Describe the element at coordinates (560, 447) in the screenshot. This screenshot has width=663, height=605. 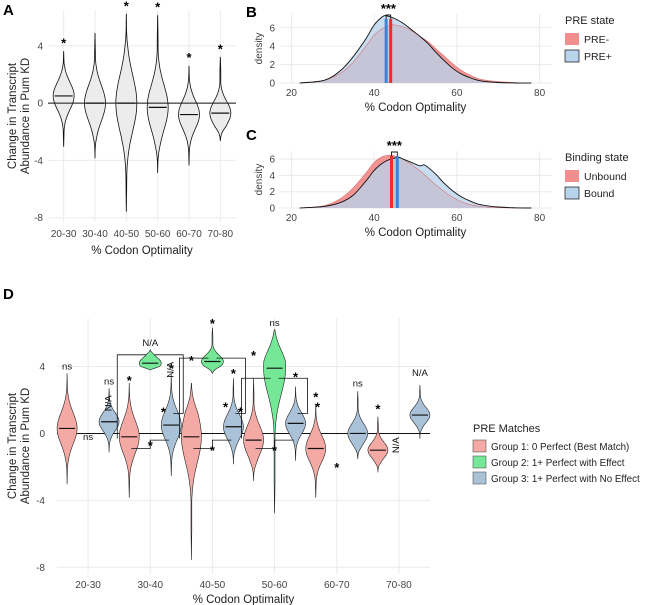
I see `panel-d-legend-label: Group 1: 0 Perfect (Best Match)` at that location.